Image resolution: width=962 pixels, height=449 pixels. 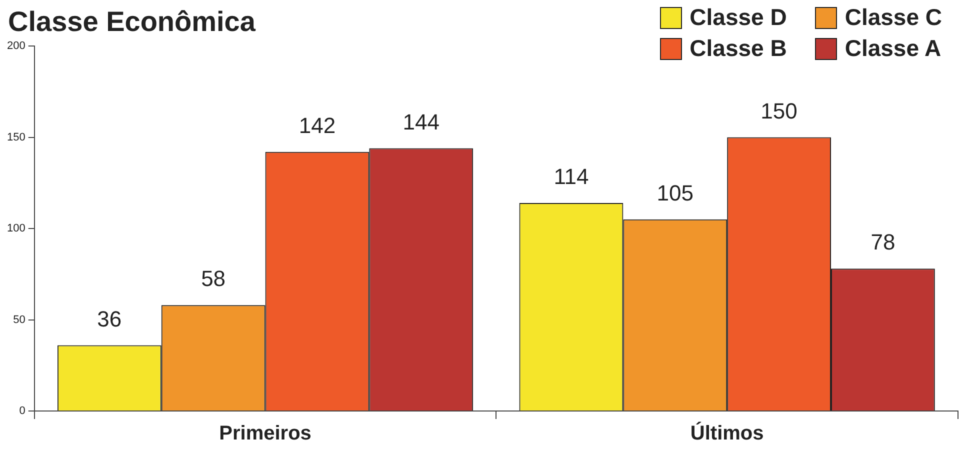 What do you see at coordinates (19, 320) in the screenshot?
I see `y-tick-label: 50` at bounding box center [19, 320].